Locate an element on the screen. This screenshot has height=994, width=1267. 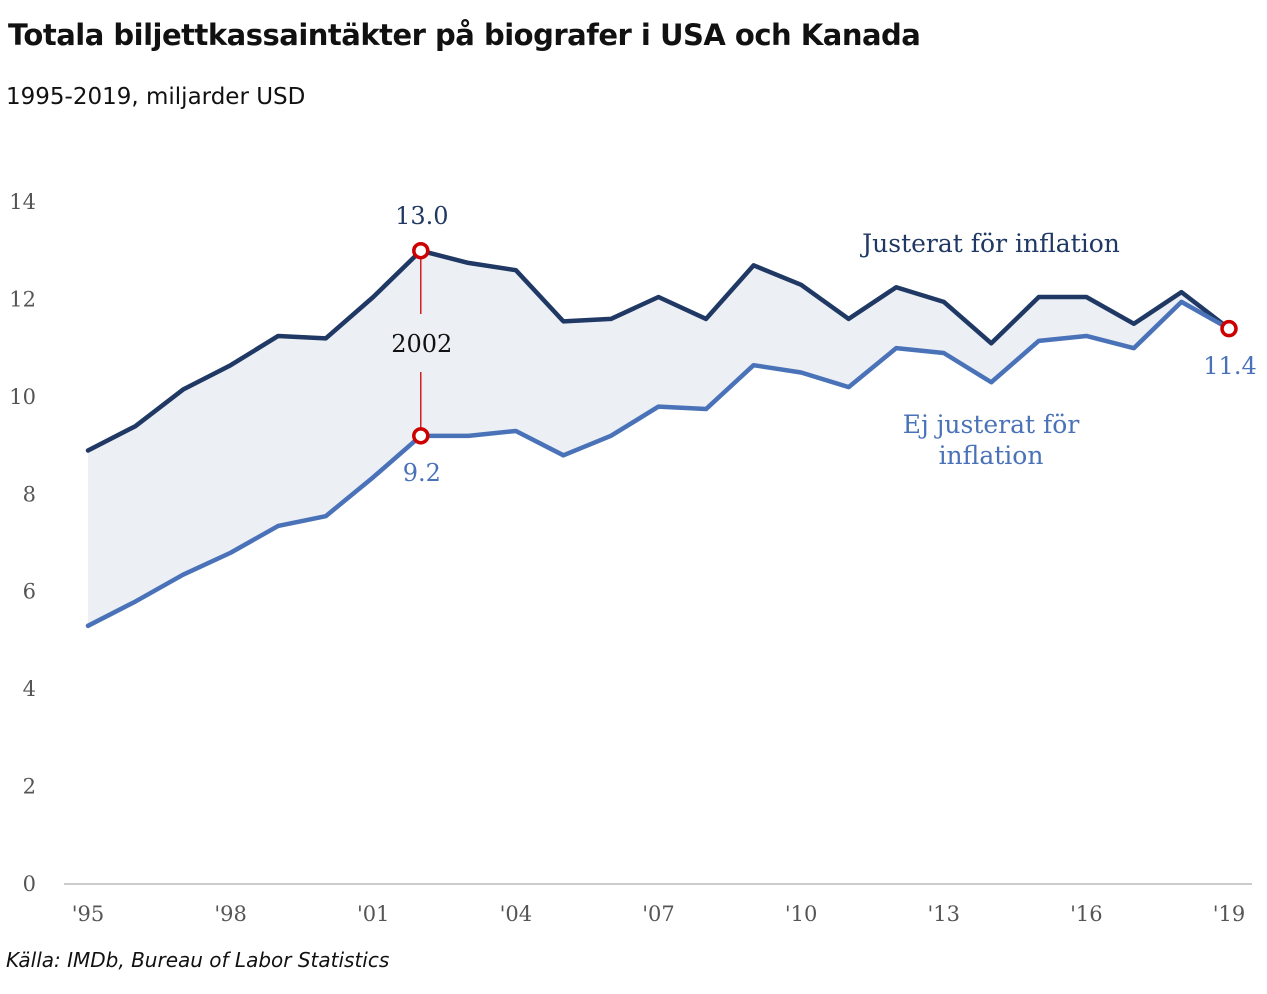
x-tick-label: '04 is located at coordinates (516, 914).